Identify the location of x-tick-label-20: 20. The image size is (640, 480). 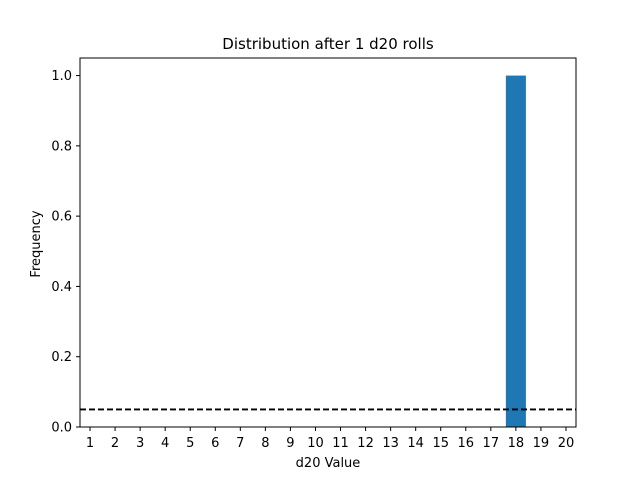
(566, 443).